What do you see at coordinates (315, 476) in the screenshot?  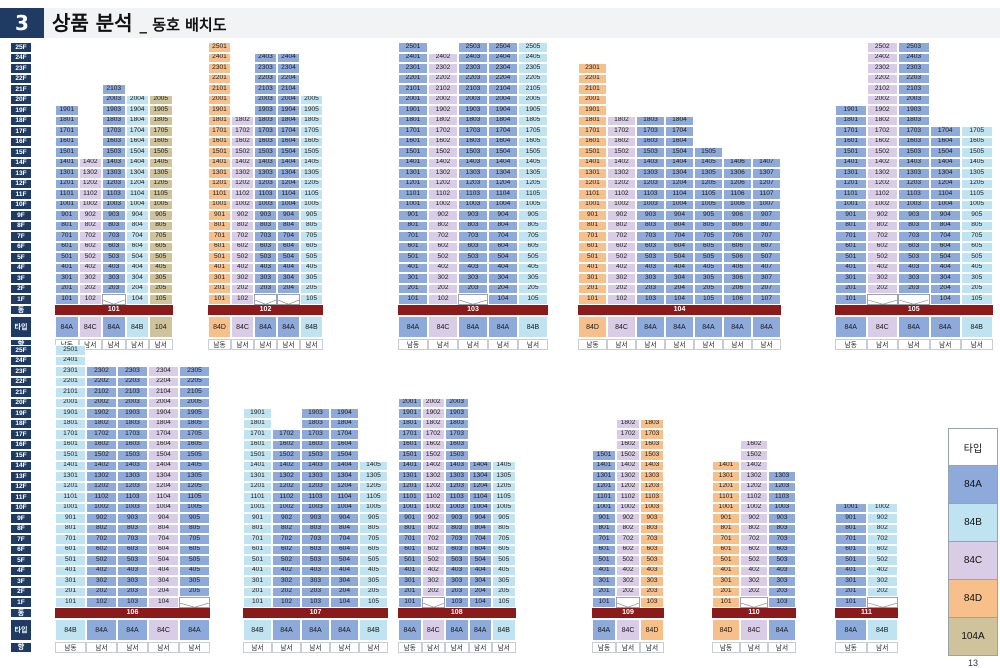 I see `unit-cell: 1303` at bounding box center [315, 476].